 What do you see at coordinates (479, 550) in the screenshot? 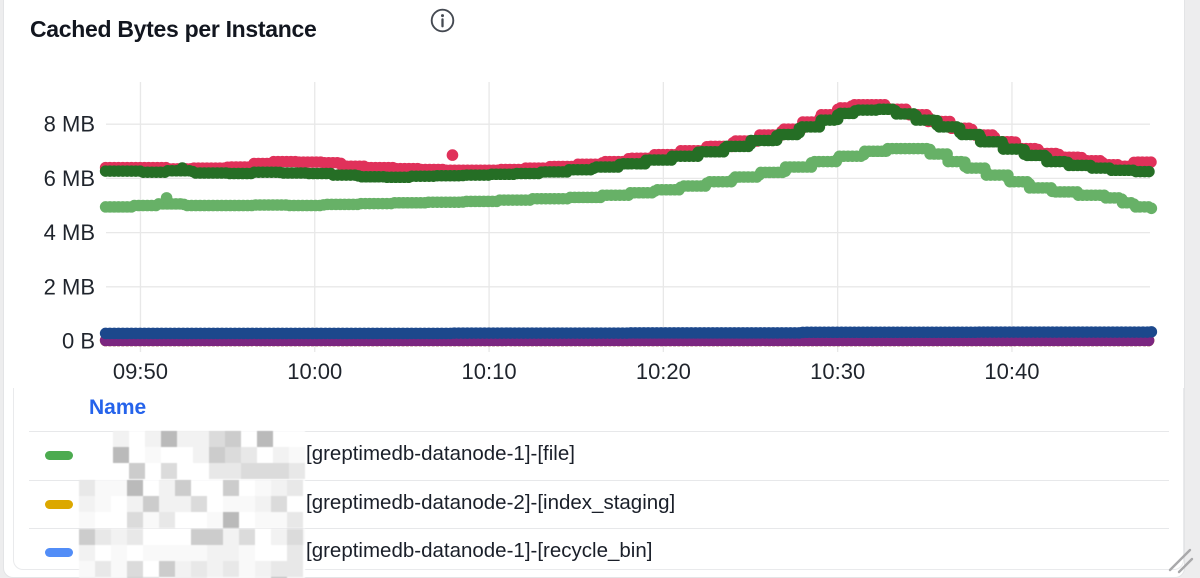
I see `series-label: [greptimedb-datanode-1]-[recycle_bin]` at bounding box center [479, 550].